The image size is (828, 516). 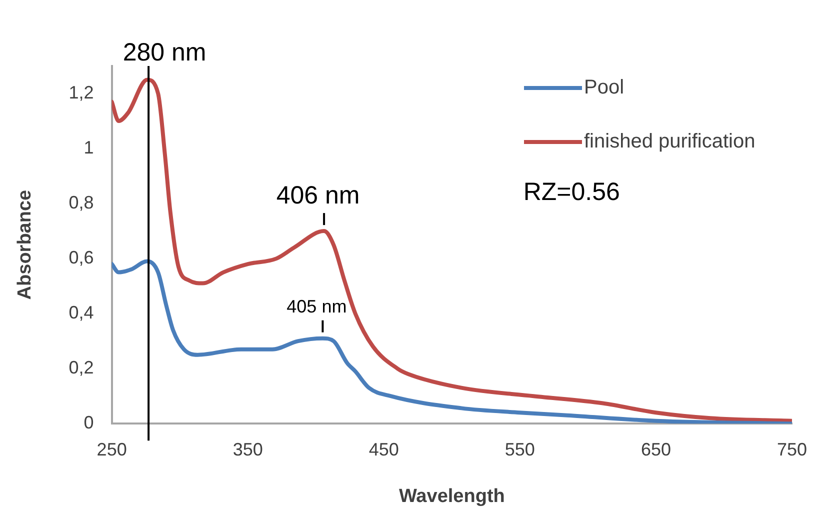 What do you see at coordinates (81, 258) in the screenshot?
I see `y-tick-label: 0,6` at bounding box center [81, 258].